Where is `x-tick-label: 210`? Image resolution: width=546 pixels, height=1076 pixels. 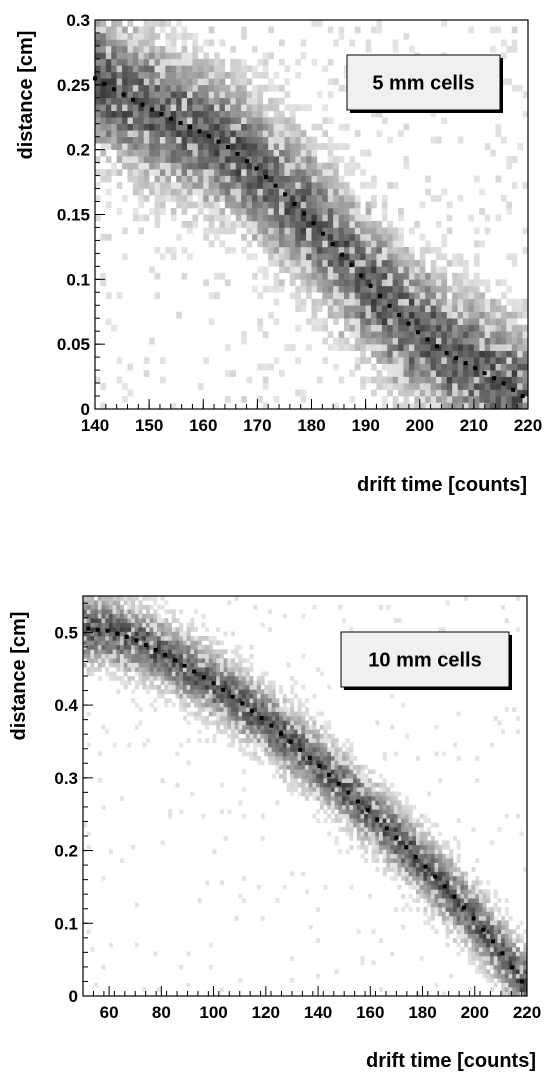 x-tick-label: 210 is located at coordinates (474, 425).